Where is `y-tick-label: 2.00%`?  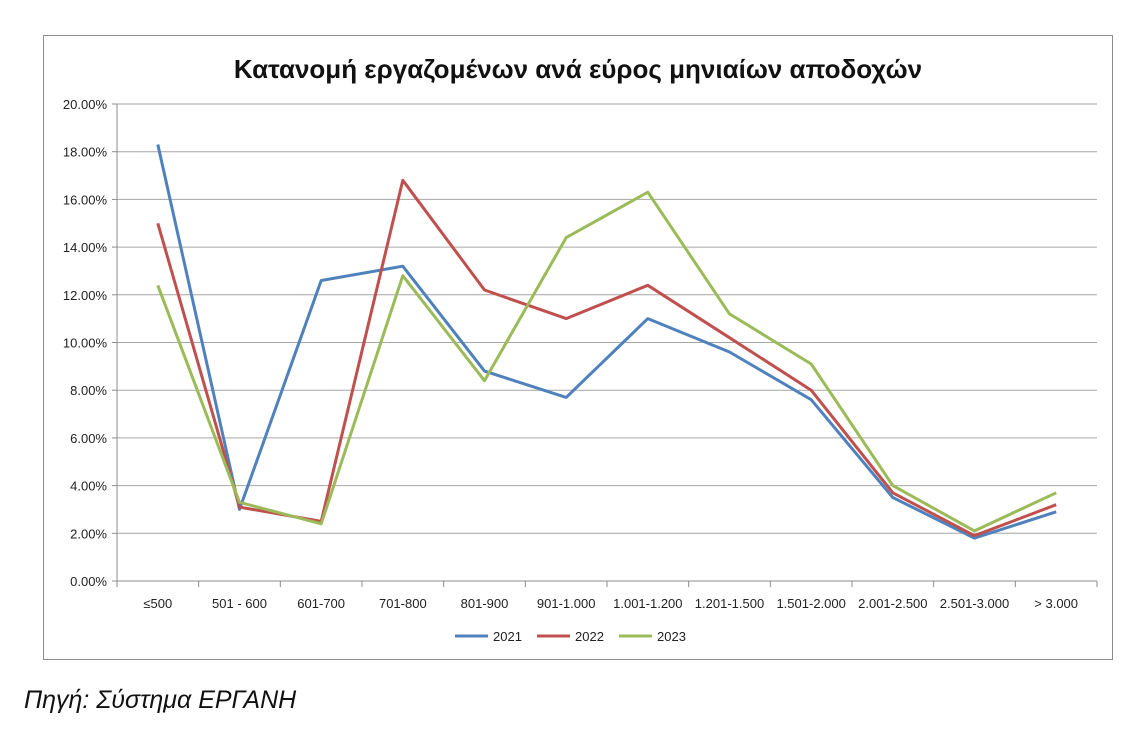
y-tick-label: 2.00% is located at coordinates (88, 533).